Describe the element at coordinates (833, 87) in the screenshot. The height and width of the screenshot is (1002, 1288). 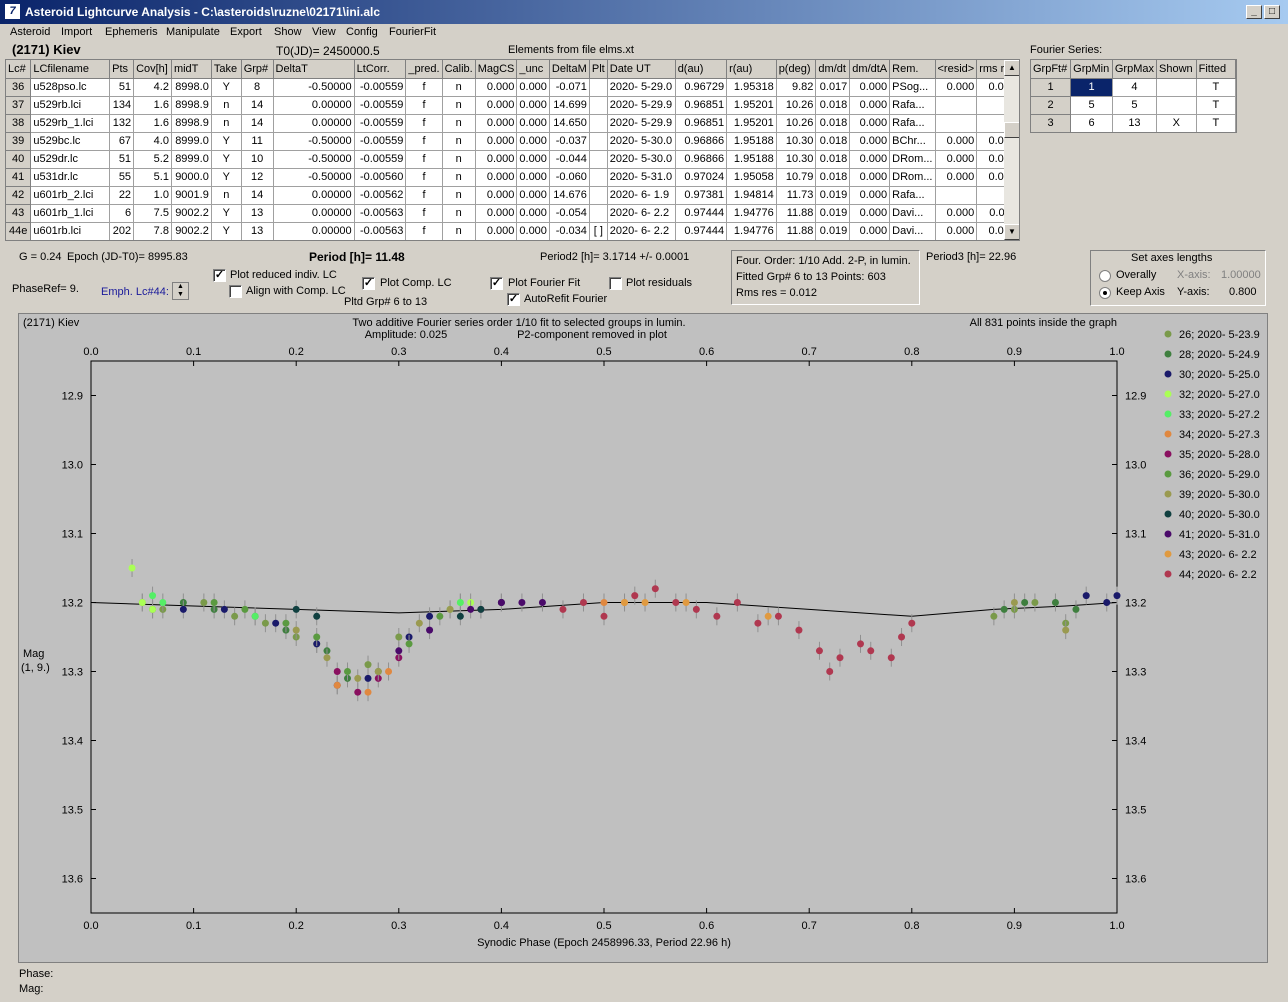
I see `table-cell: 0.017` at that location.